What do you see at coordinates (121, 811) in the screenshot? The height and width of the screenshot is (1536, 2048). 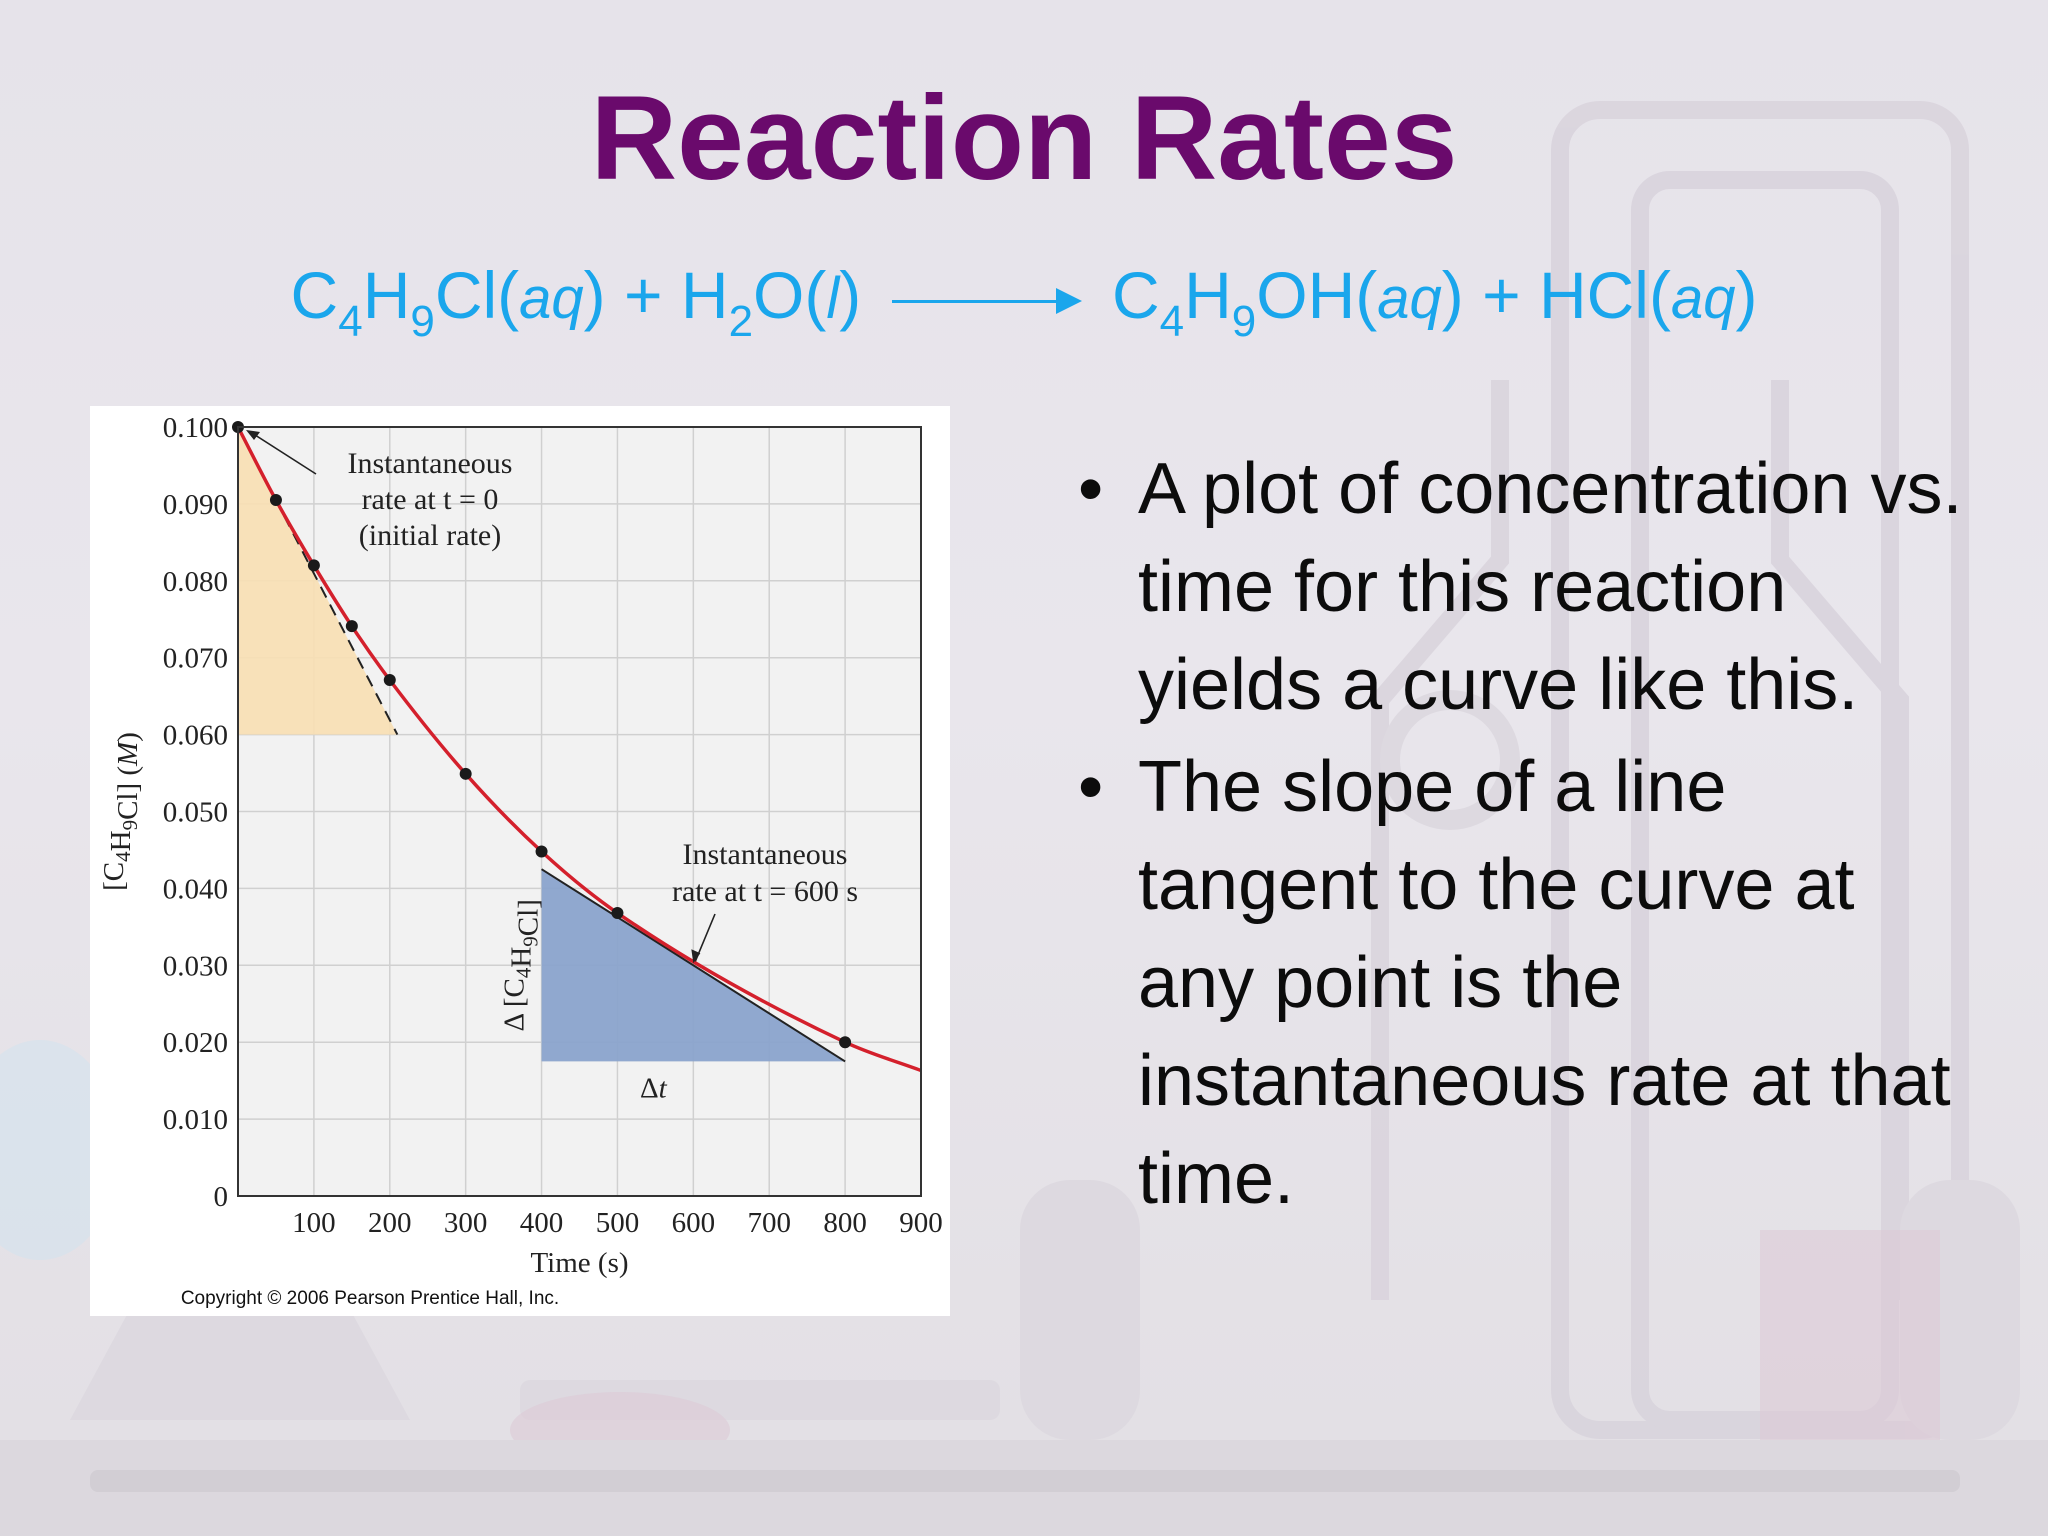 I see `y-axis-label: [C4H9Cl] (M)` at bounding box center [121, 811].